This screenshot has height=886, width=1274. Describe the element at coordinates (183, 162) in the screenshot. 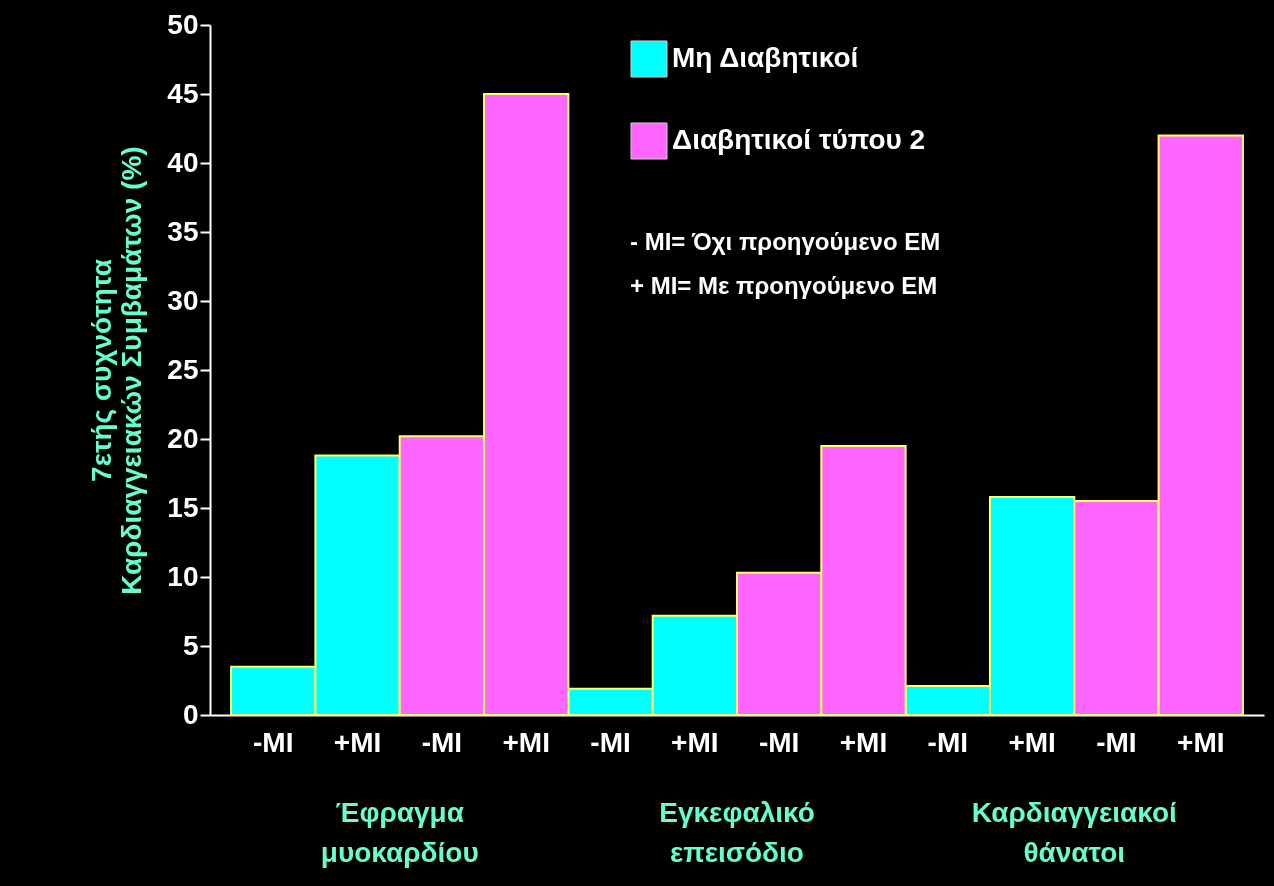

I see `y-tick-label: 40` at that location.